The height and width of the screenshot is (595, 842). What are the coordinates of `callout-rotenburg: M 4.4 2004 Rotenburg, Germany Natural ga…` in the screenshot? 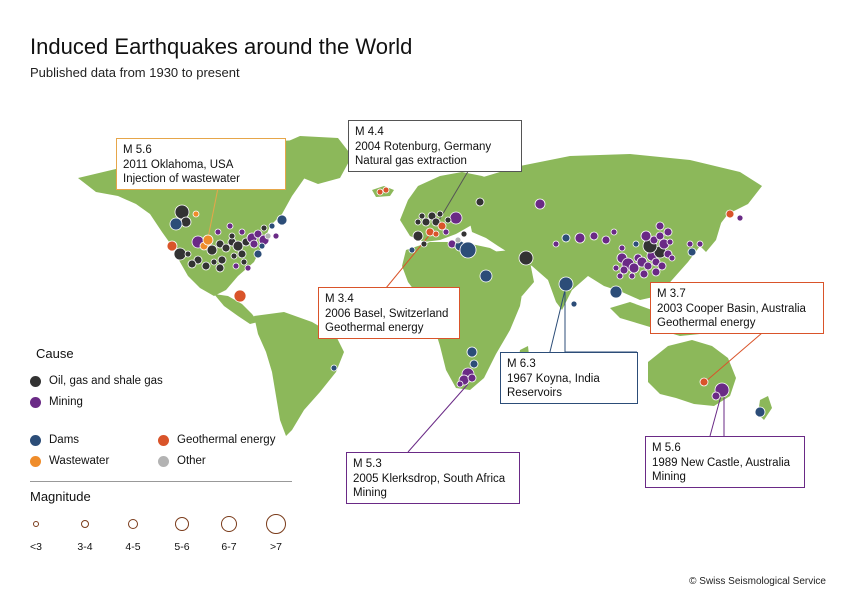 It's located at (435, 146).